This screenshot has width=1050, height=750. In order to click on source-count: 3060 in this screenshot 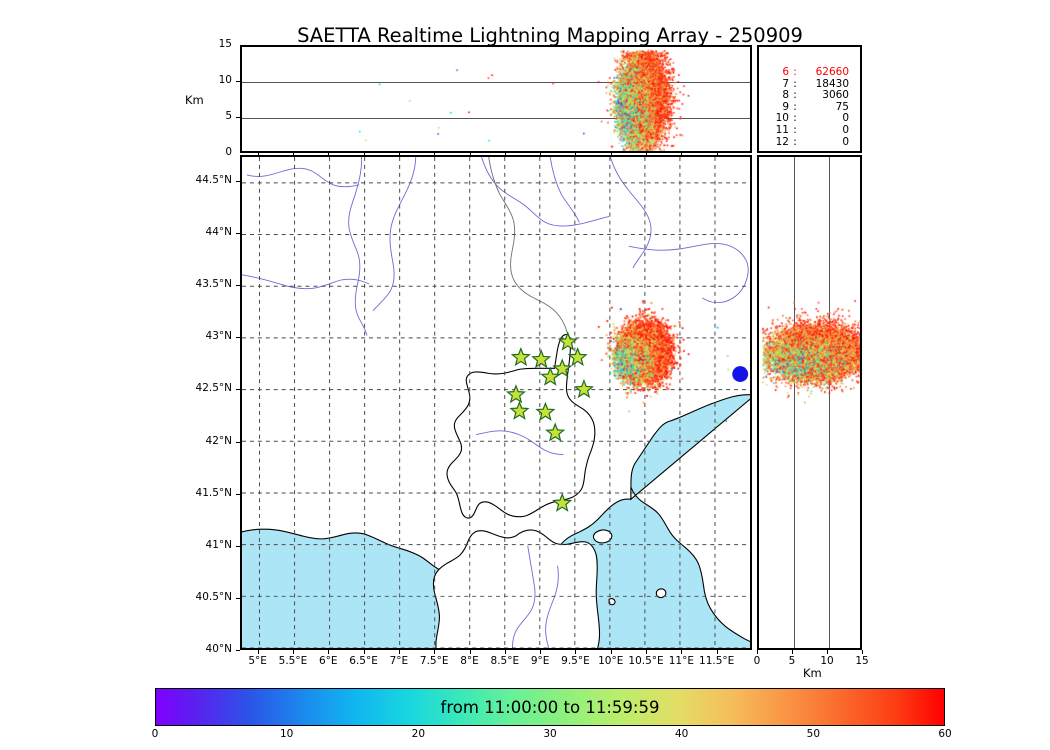, I will do `click(835, 95)`.